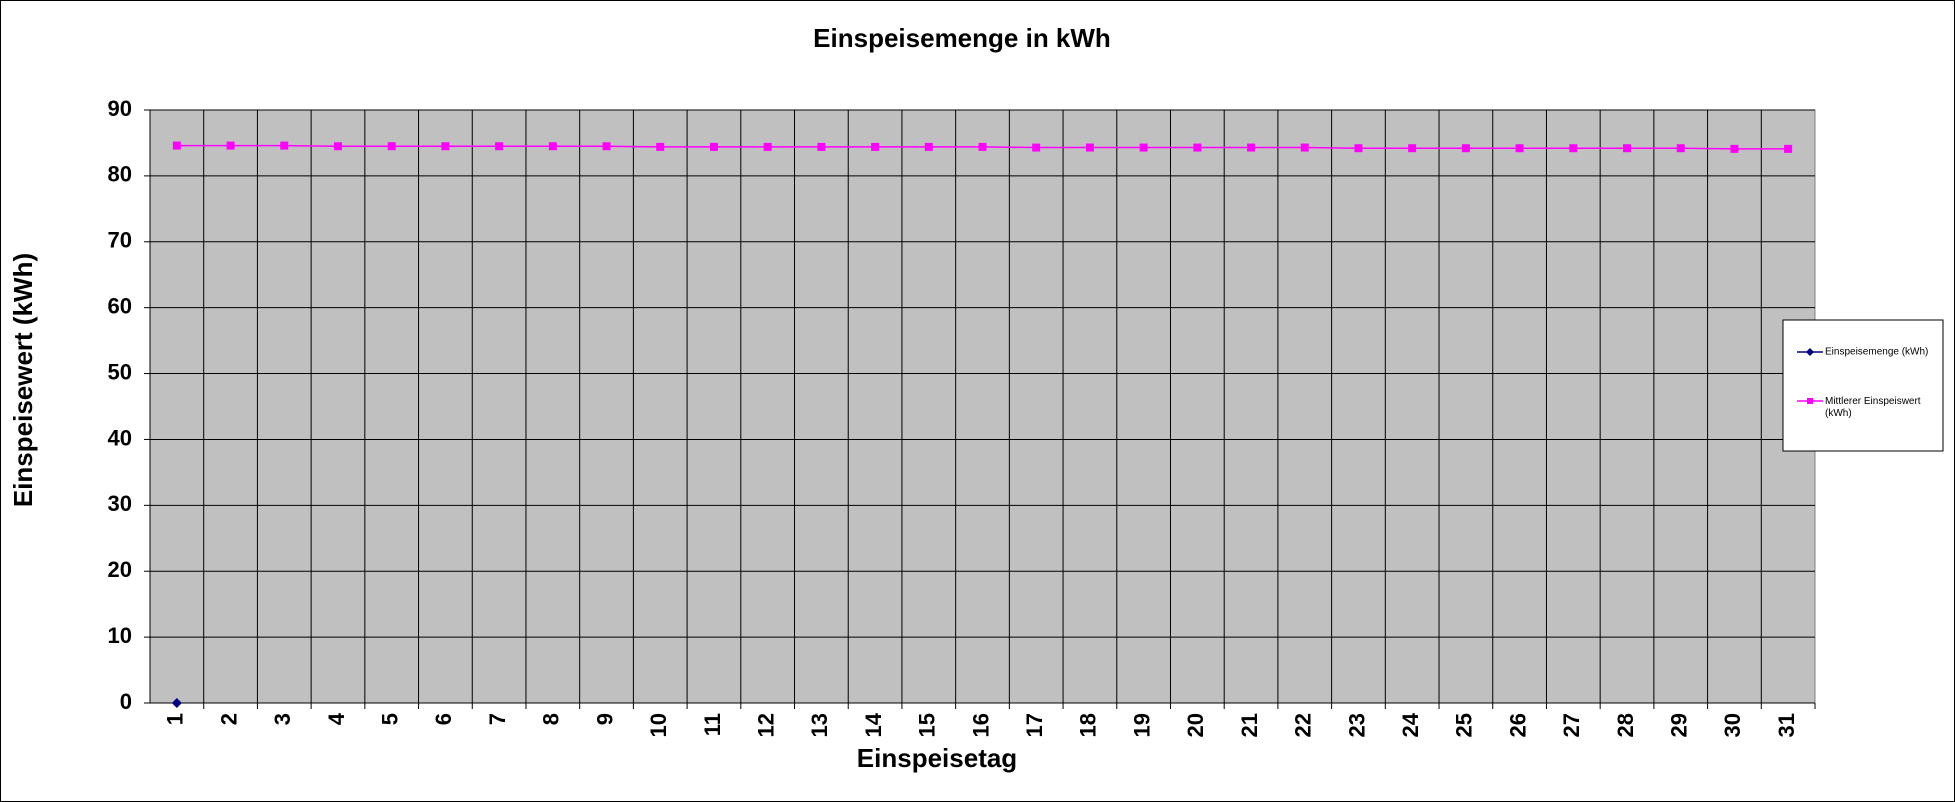 This screenshot has height=802, width=1955. What do you see at coordinates (819, 725) in the screenshot?
I see `x-tick-label: 13` at bounding box center [819, 725].